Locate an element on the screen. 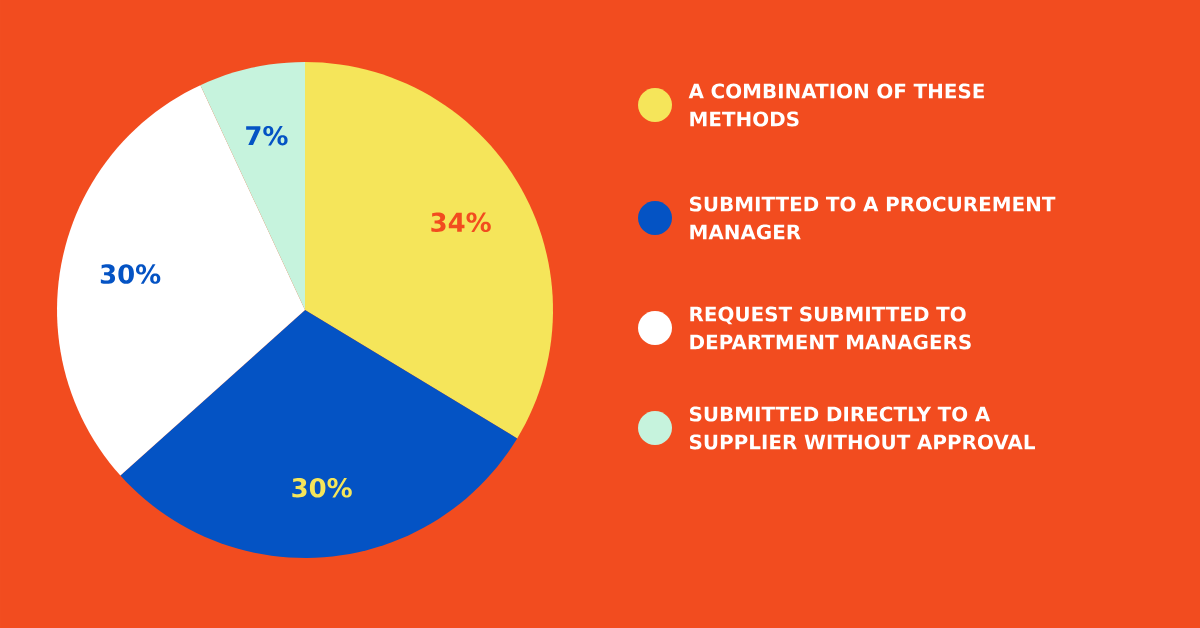  legend-label: A COMBINATION OF THESE METHODS is located at coordinates (836, 105).